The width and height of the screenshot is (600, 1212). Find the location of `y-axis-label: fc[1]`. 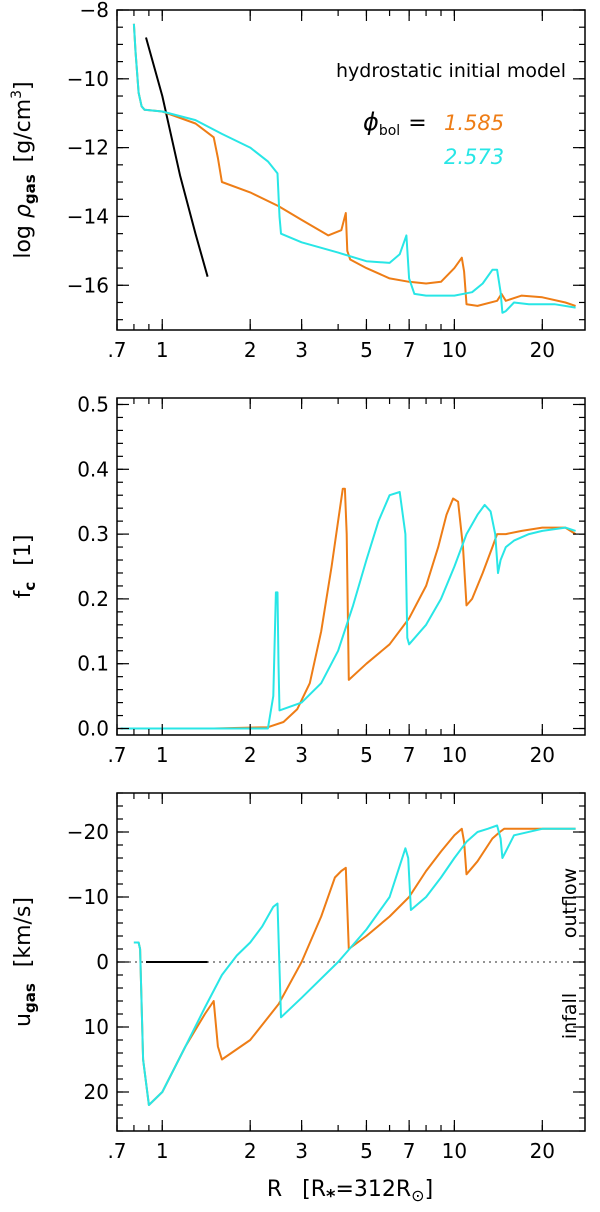

y-axis-label: fc[1] is located at coordinates (25, 567).